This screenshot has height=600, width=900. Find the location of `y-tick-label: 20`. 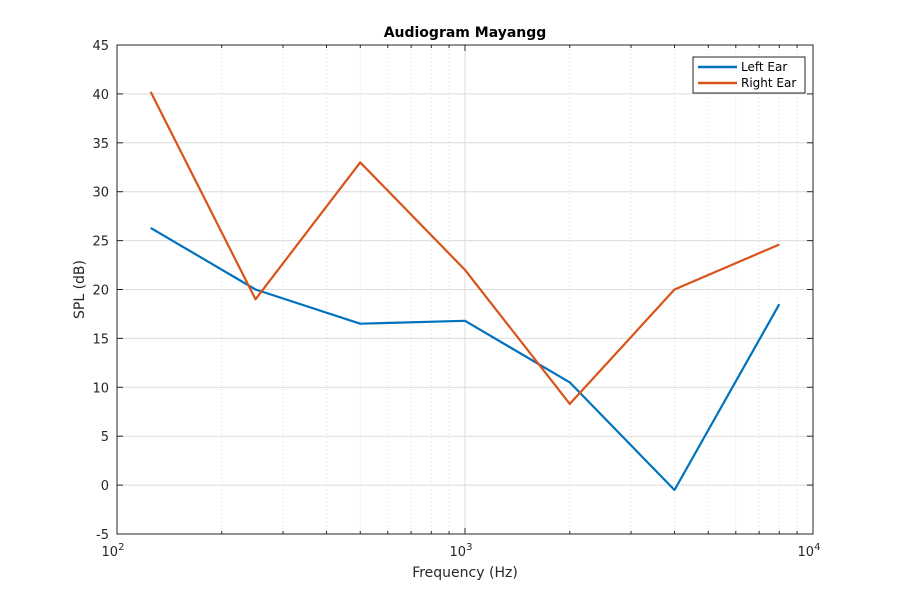

y-tick-label: 20 is located at coordinates (100, 291).